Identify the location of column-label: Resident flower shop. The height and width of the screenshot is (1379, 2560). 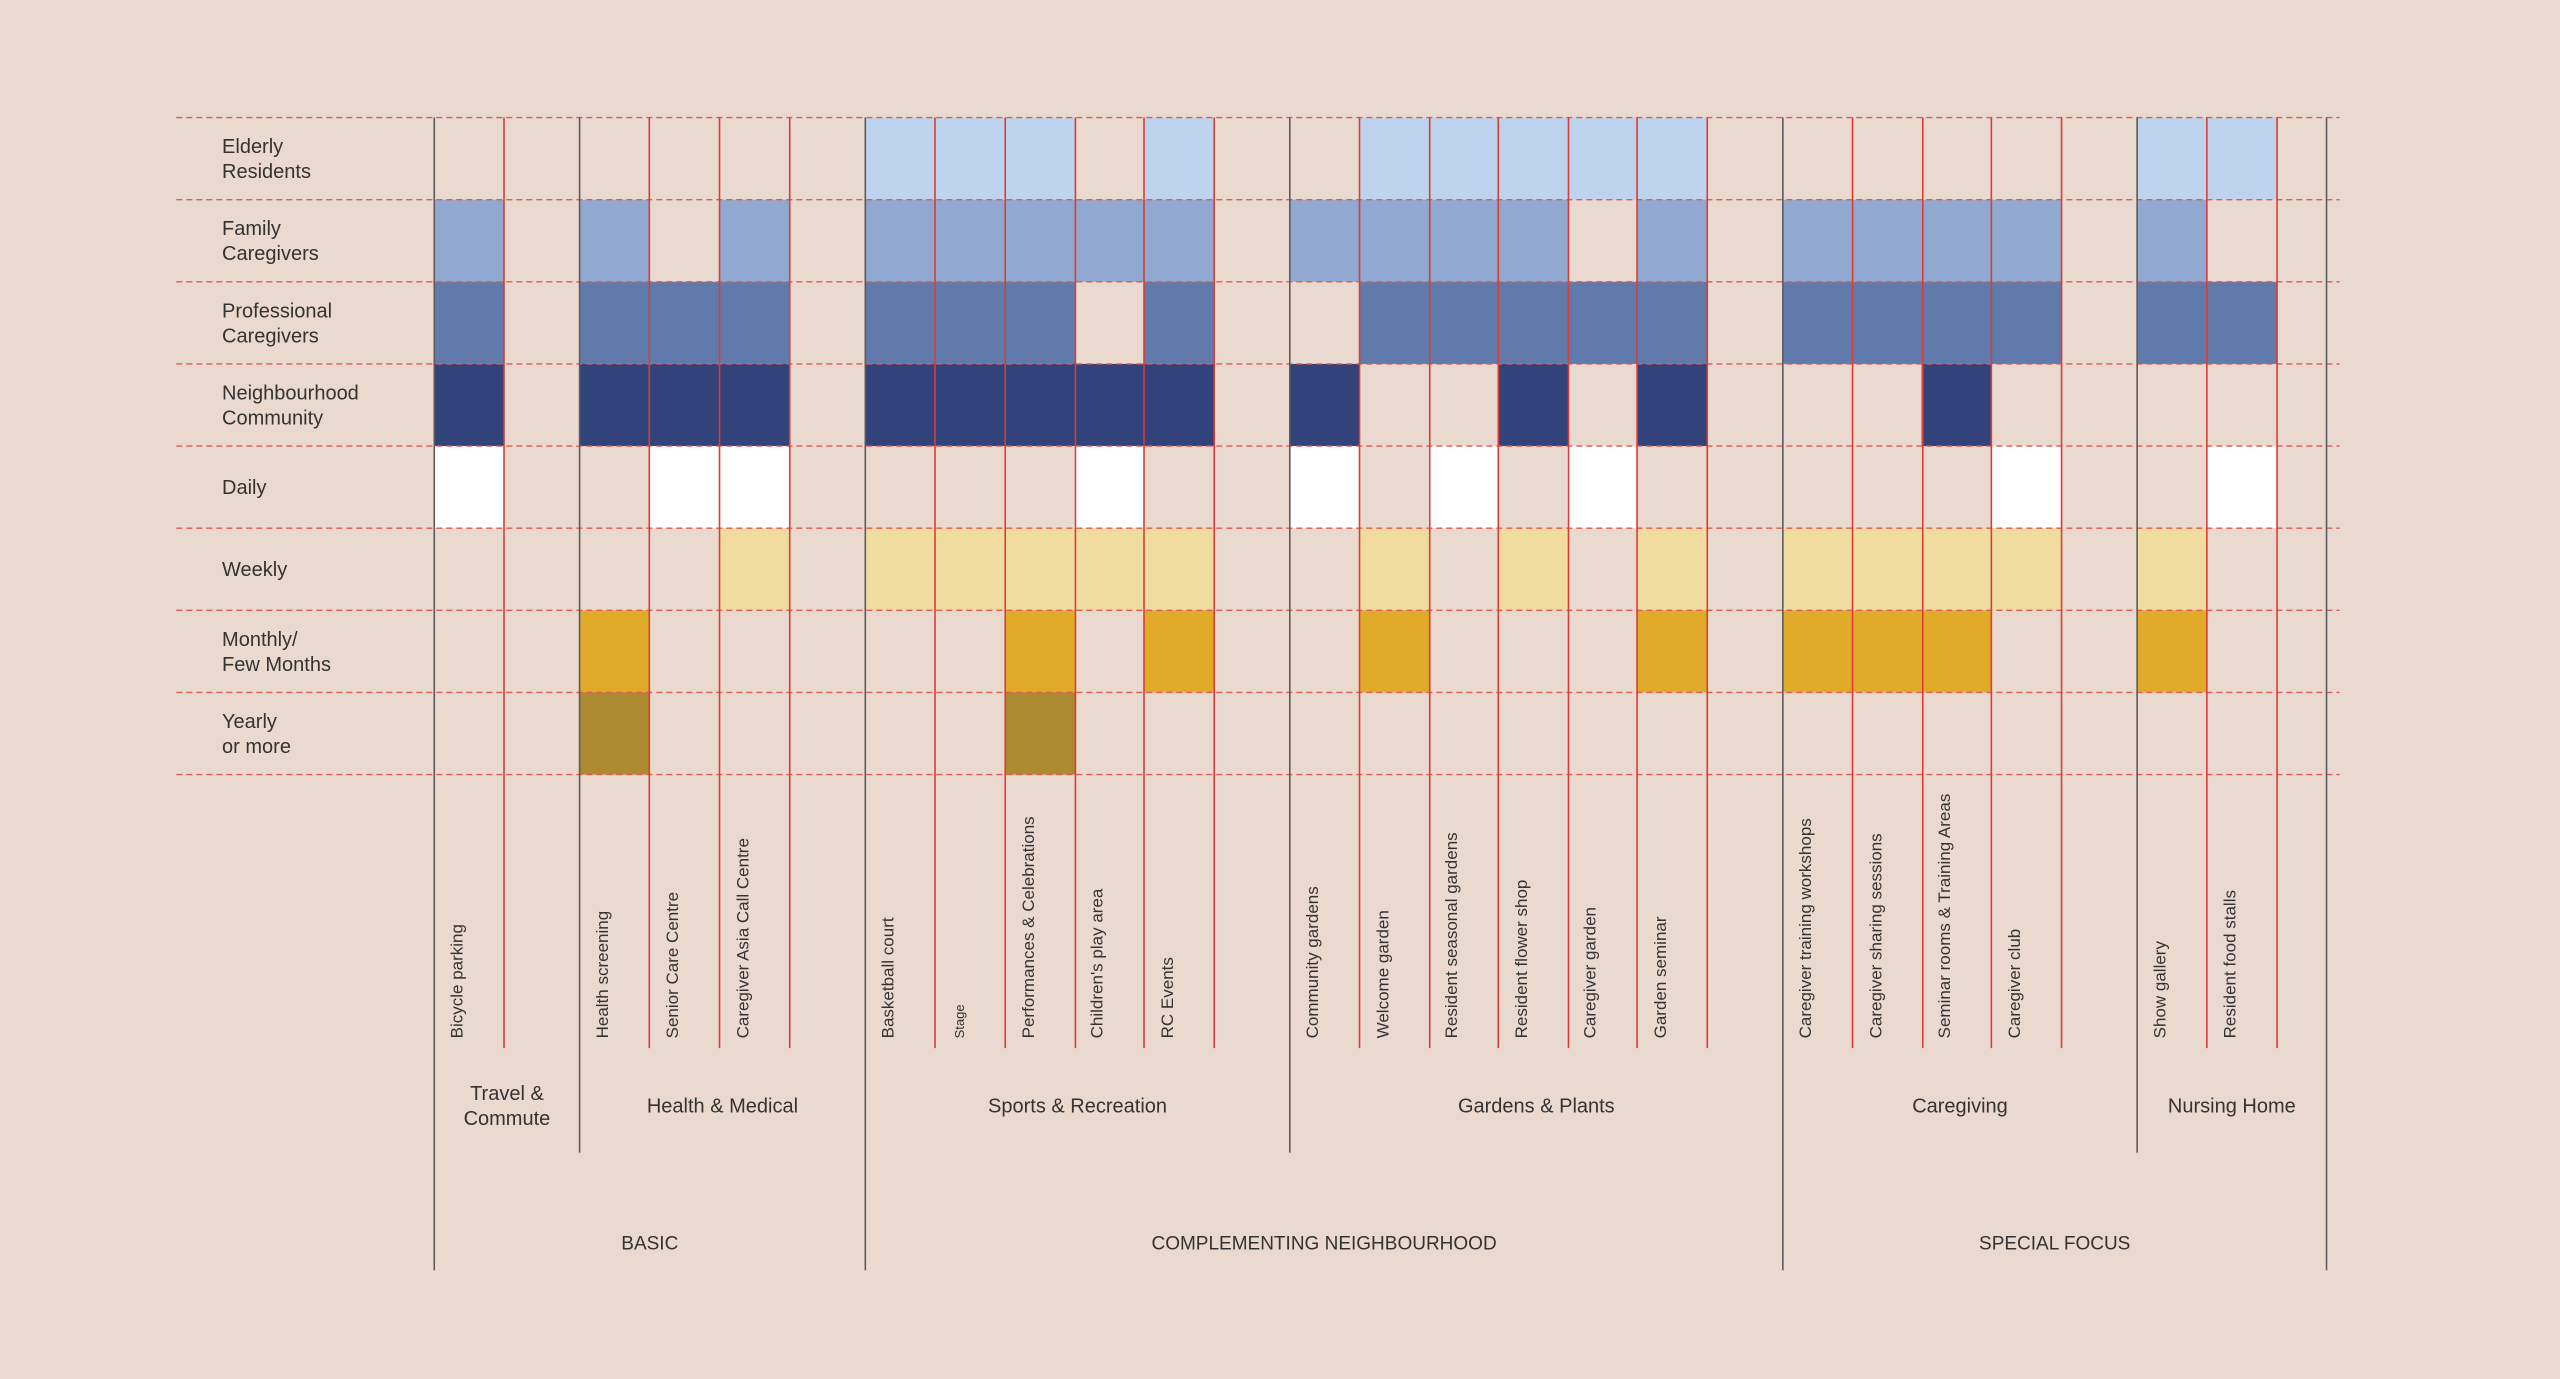
(1521, 959).